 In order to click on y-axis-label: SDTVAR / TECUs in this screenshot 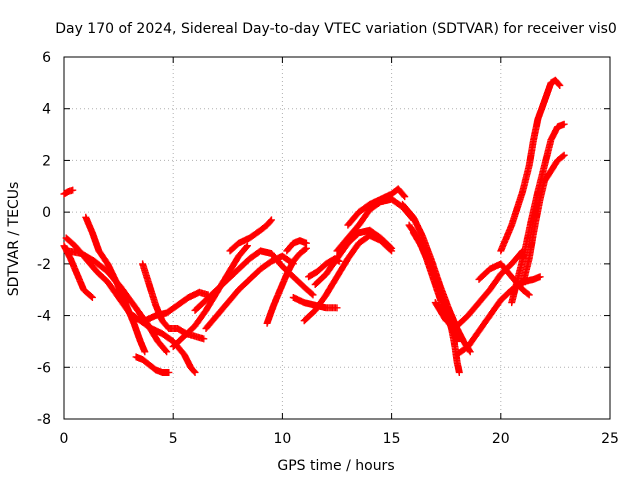, I will do `click(14, 239)`.